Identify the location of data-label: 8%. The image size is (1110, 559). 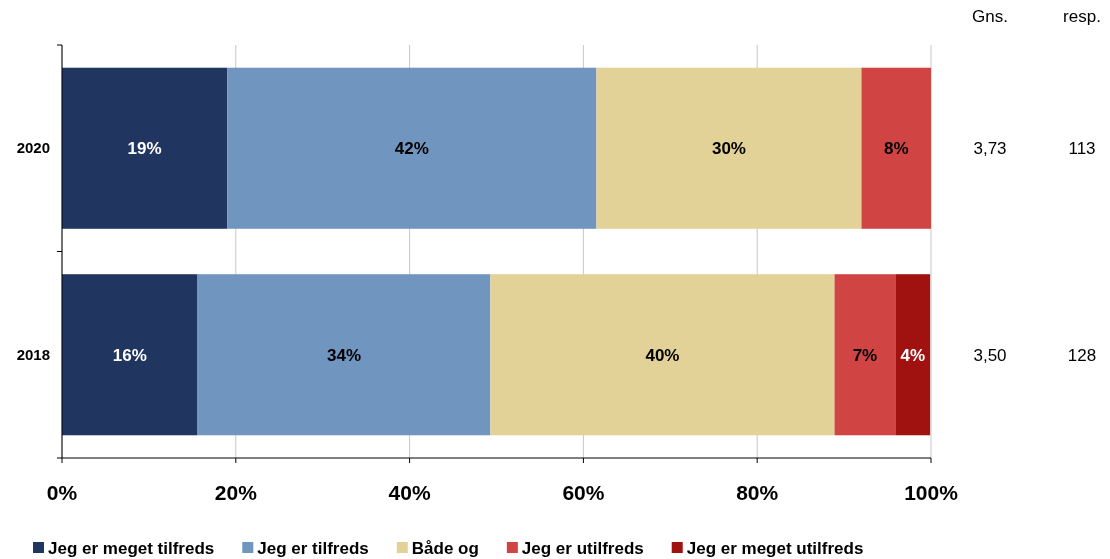
(896, 149).